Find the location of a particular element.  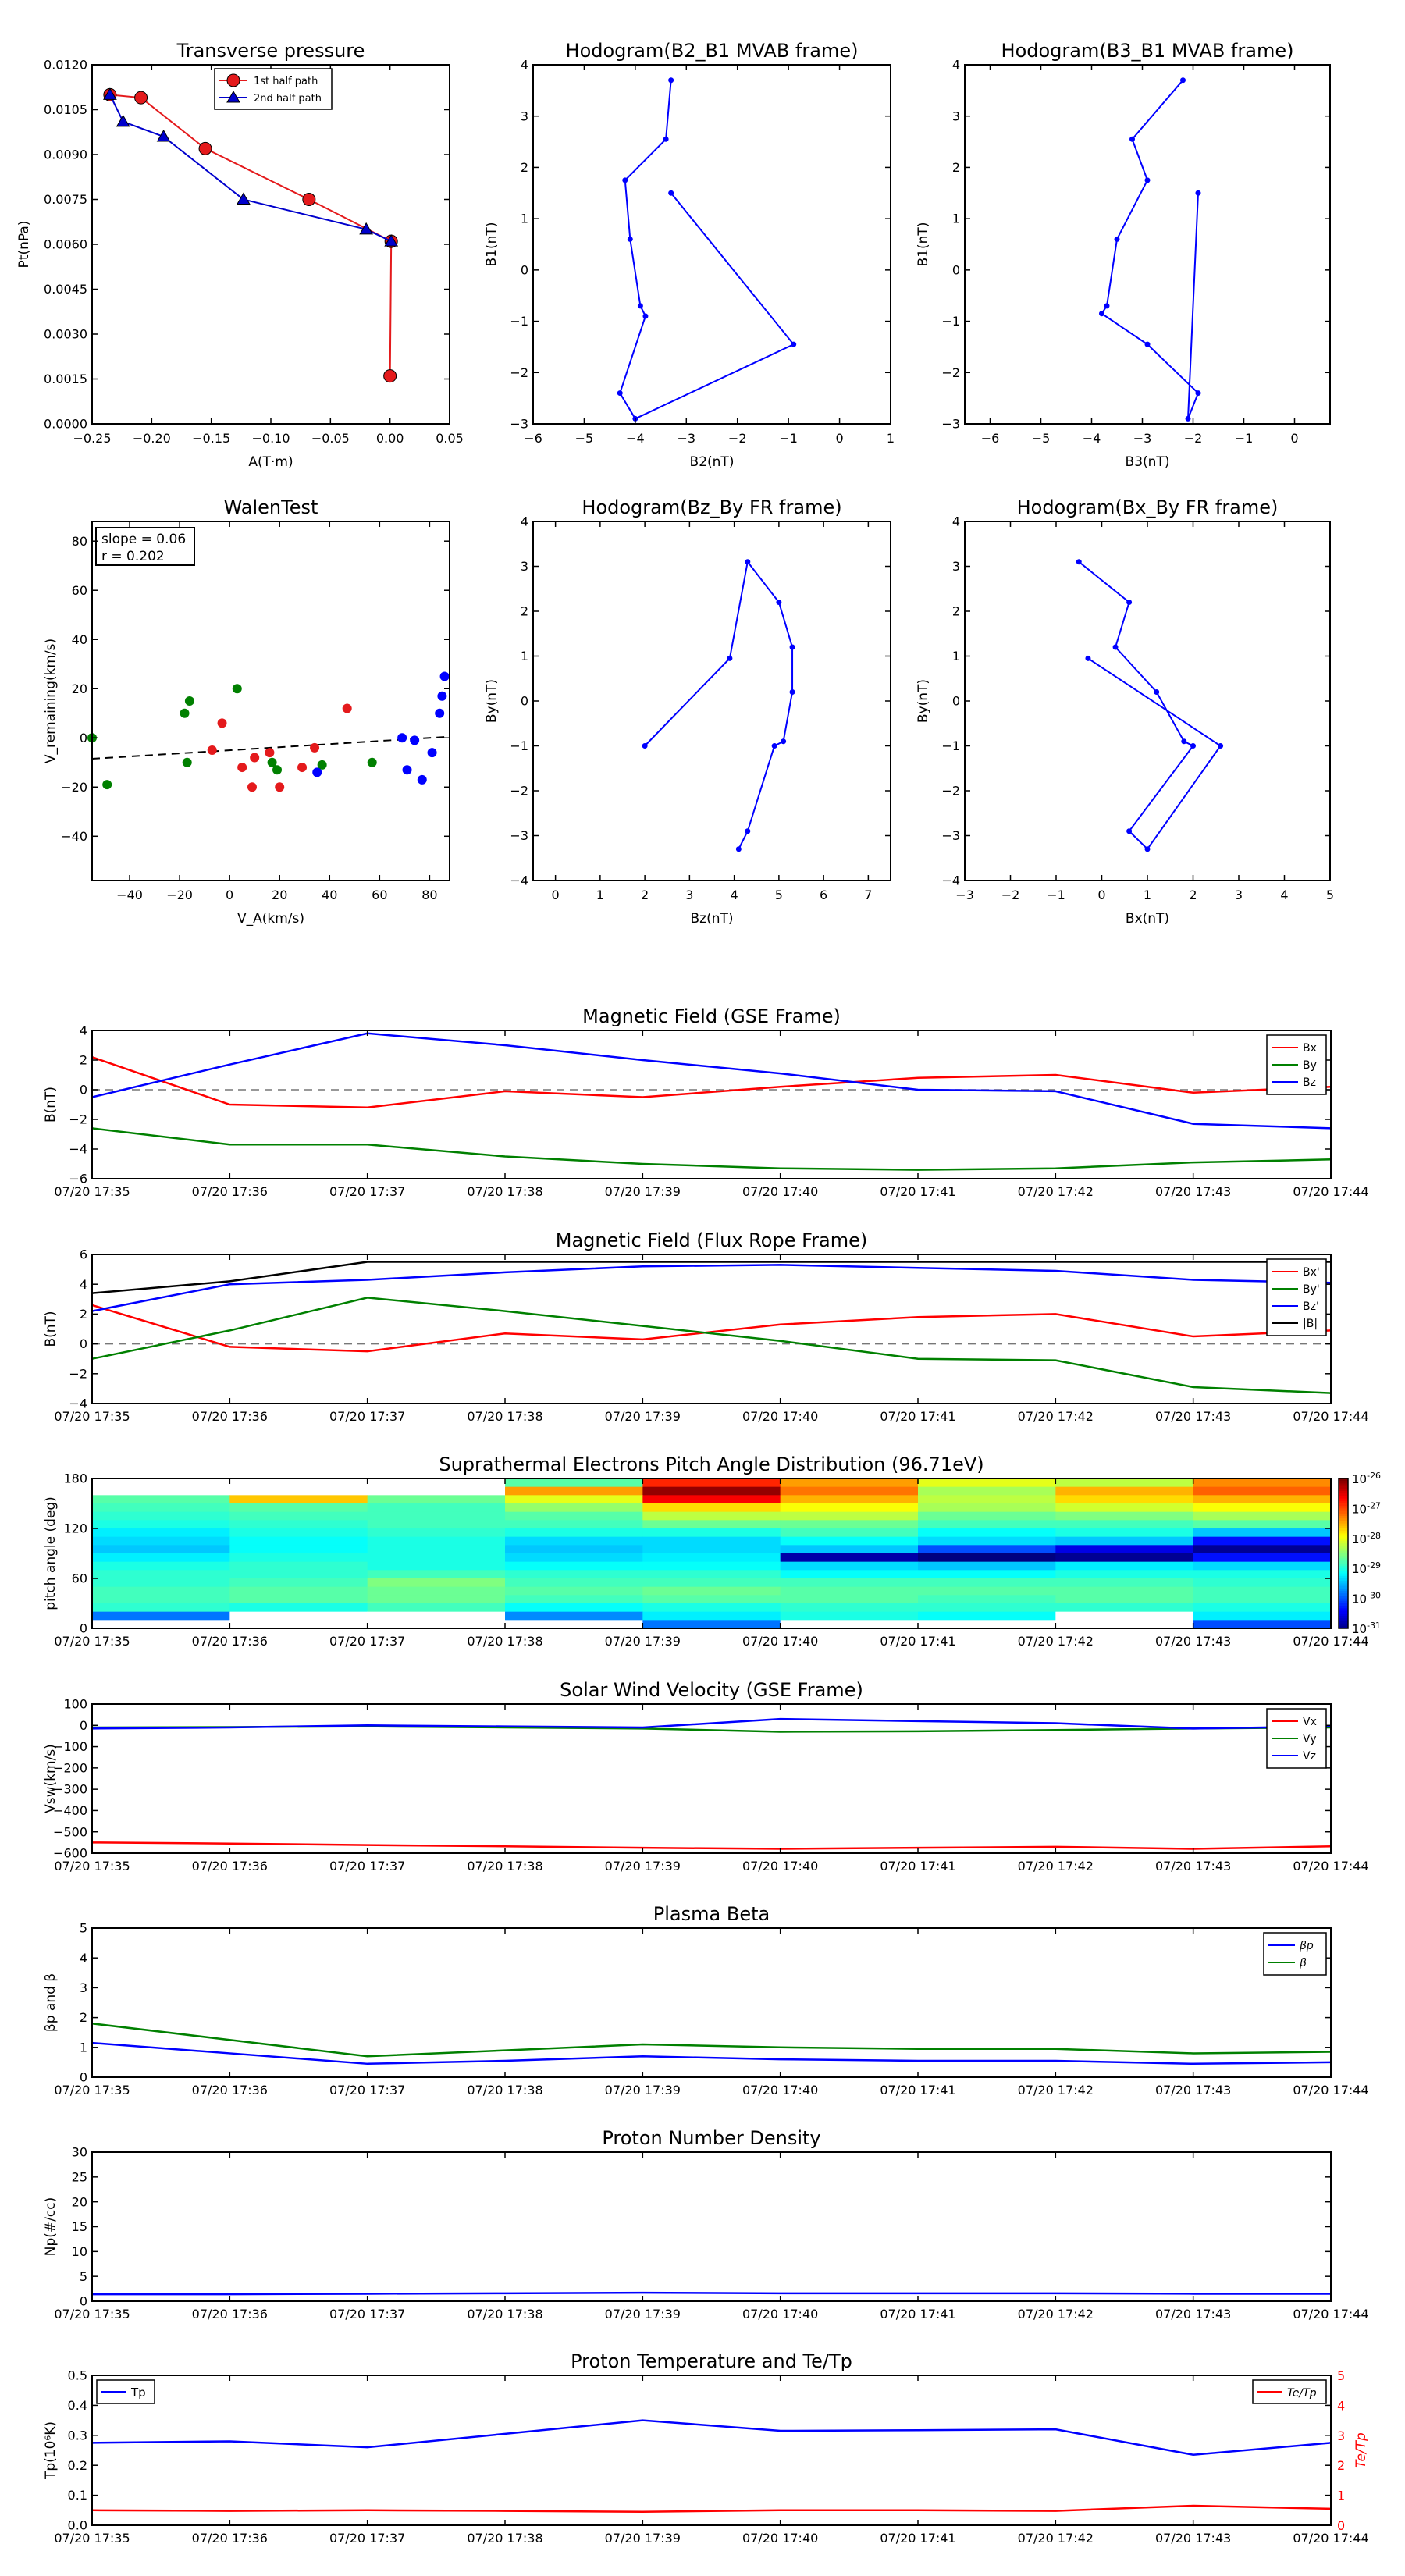

y-tick-label: 6 is located at coordinates (84, 1254).